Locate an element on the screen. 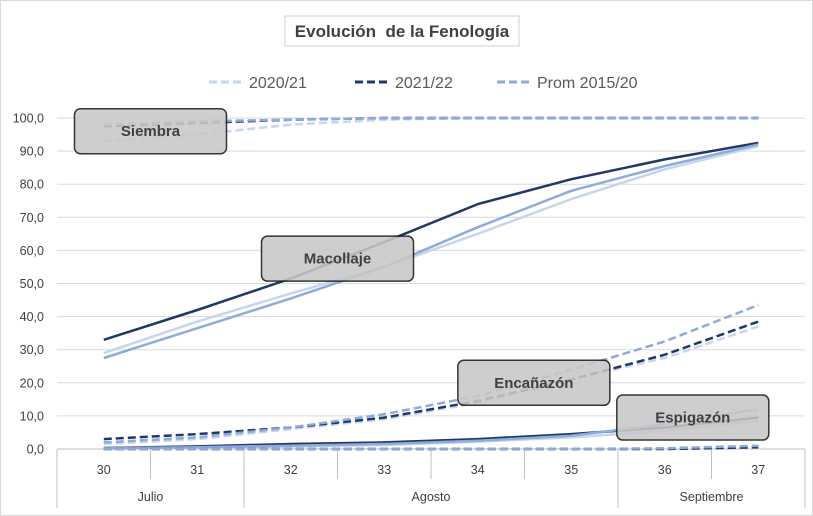 This screenshot has width=813, height=516. month-label: Agosto is located at coordinates (431, 497).